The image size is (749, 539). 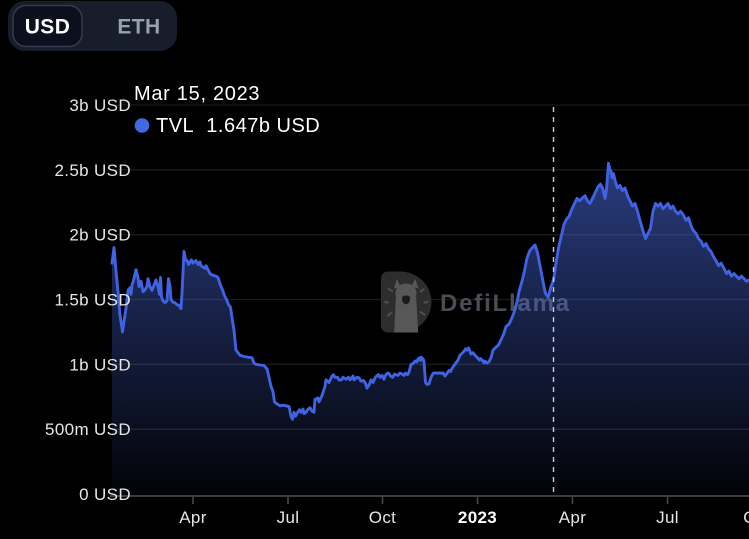 I want to click on svg-text: 2b USD, so click(x=100, y=235).